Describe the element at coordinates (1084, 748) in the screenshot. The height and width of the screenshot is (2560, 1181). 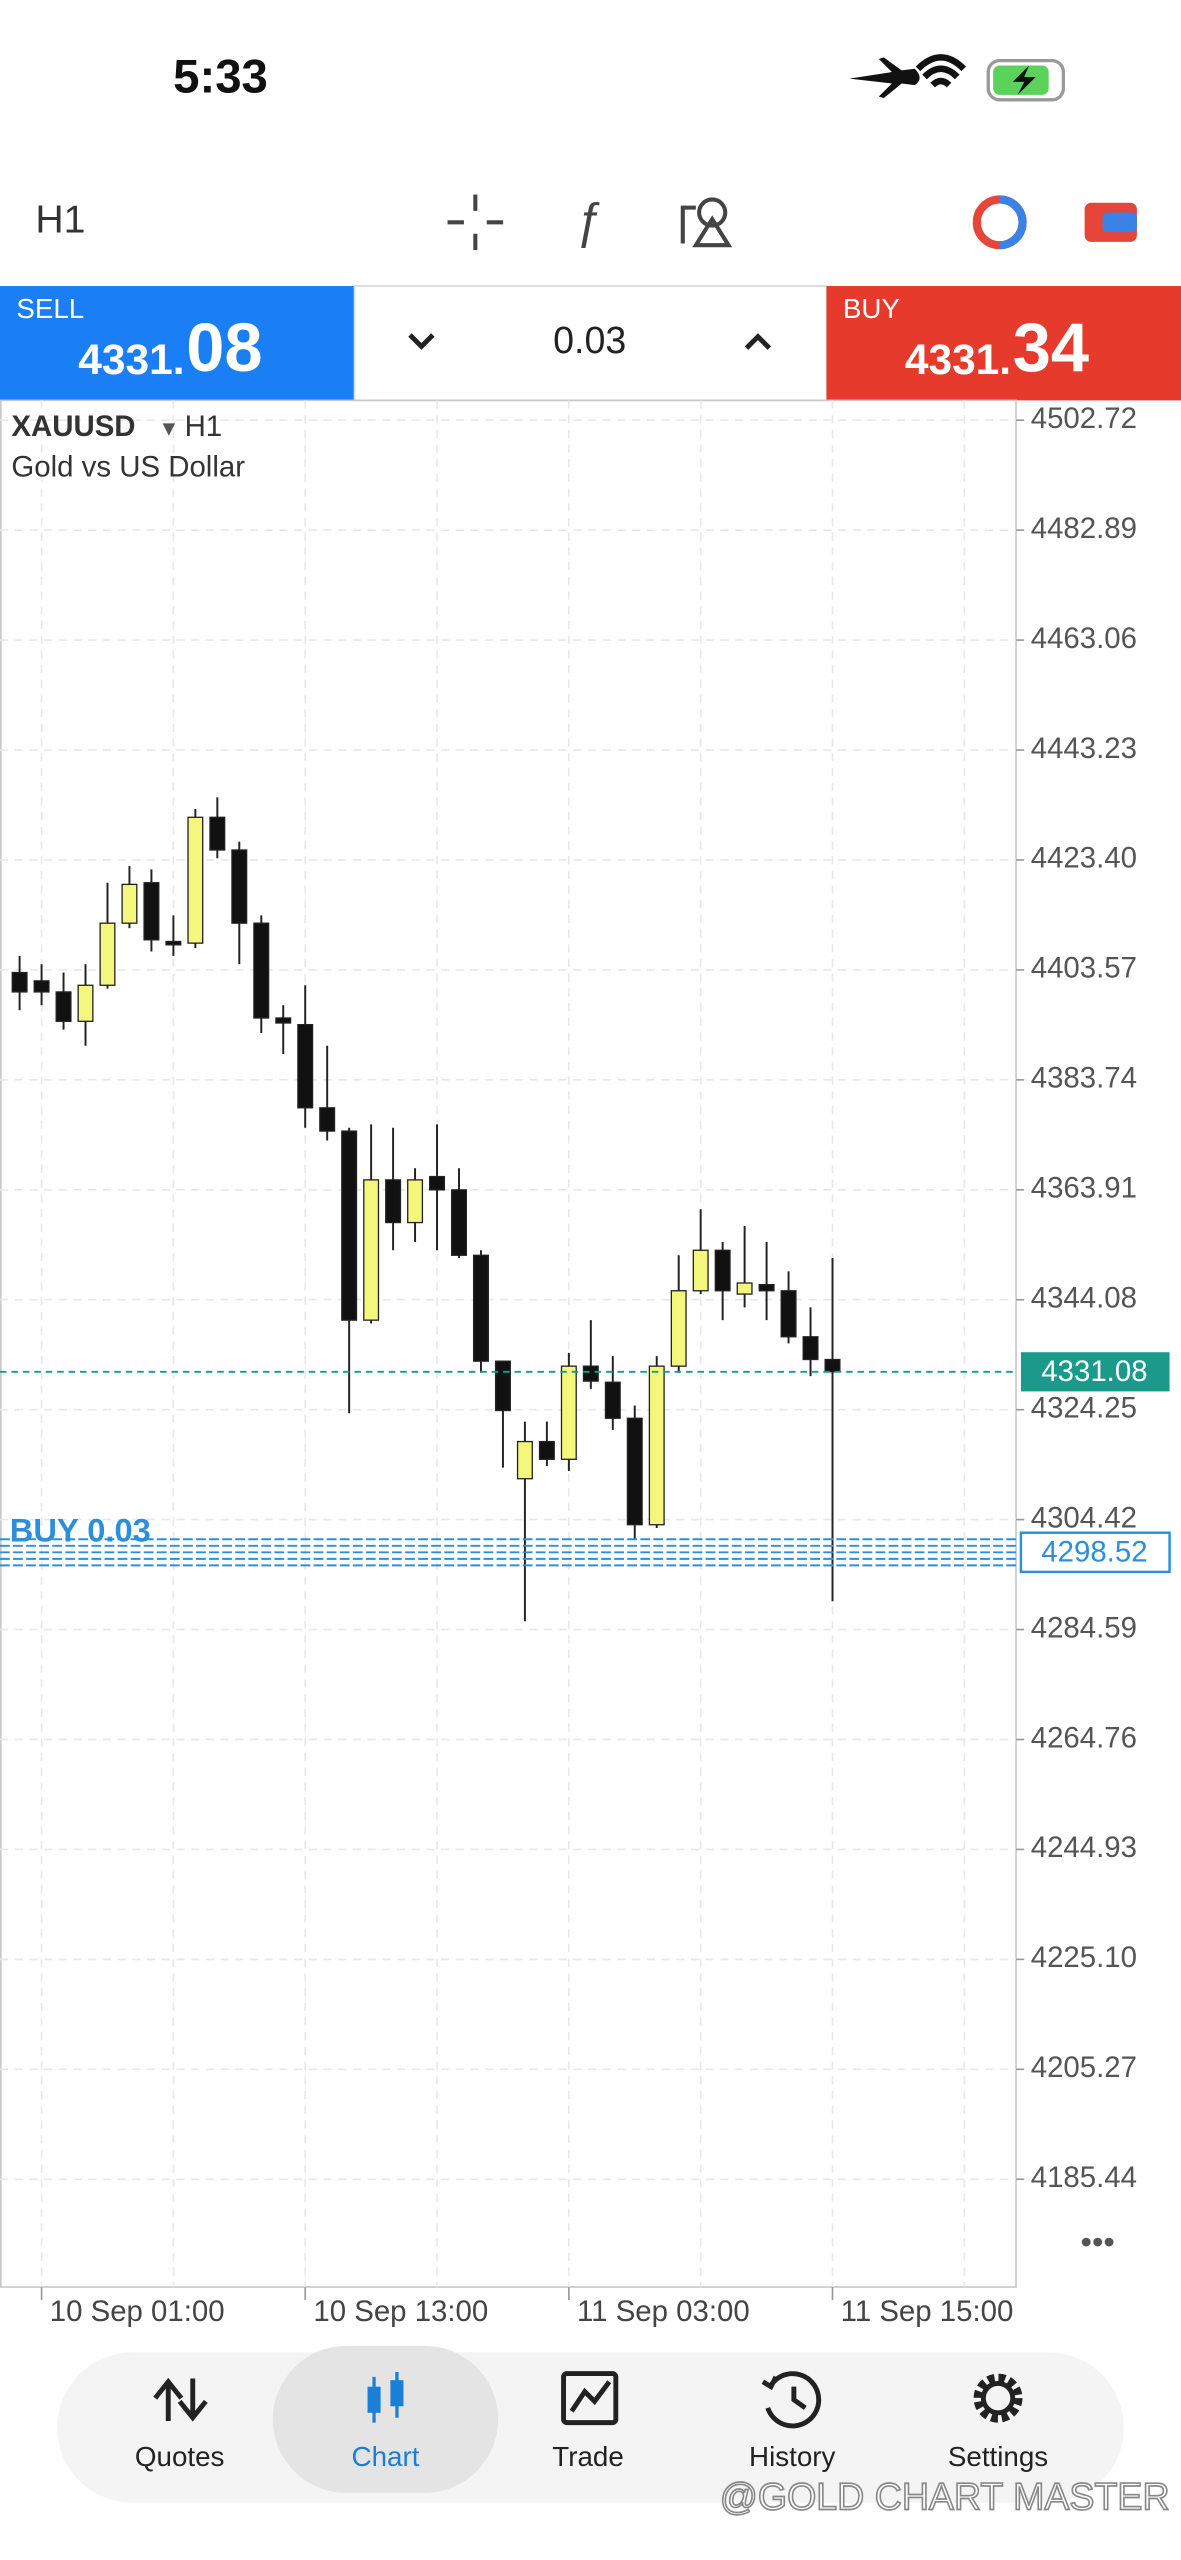
I see `y-tick-label: 4443.23` at that location.